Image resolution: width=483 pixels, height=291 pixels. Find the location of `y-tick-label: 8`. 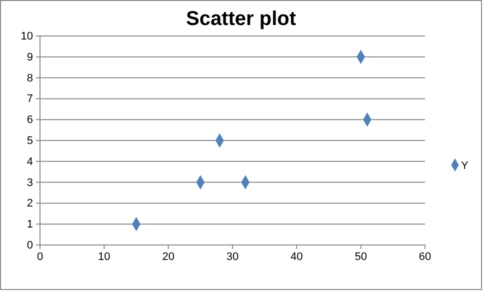

y-tick-label: 8 is located at coordinates (29, 78).